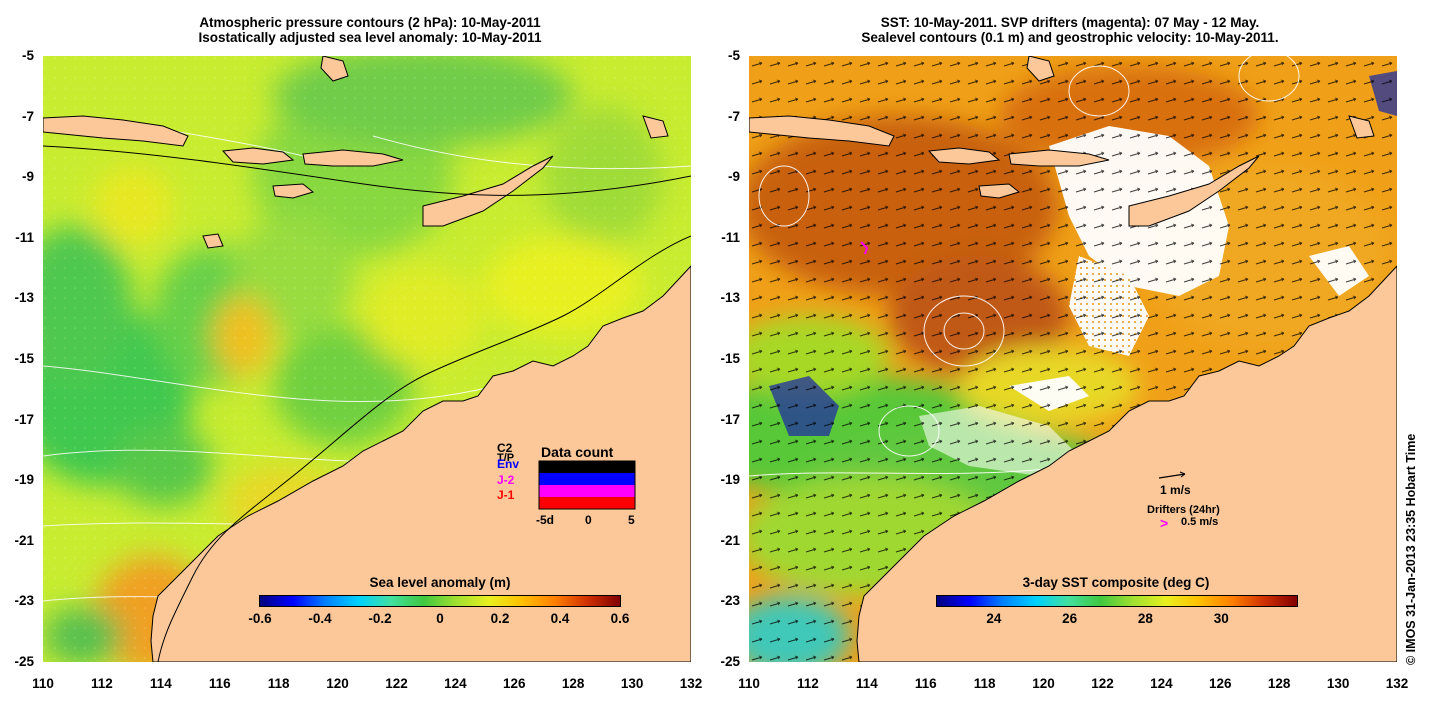 Image resolution: width=1440 pixels, height=710 pixels. Describe the element at coordinates (24, 358) in the screenshot. I see `left-lat-5: -15` at that location.